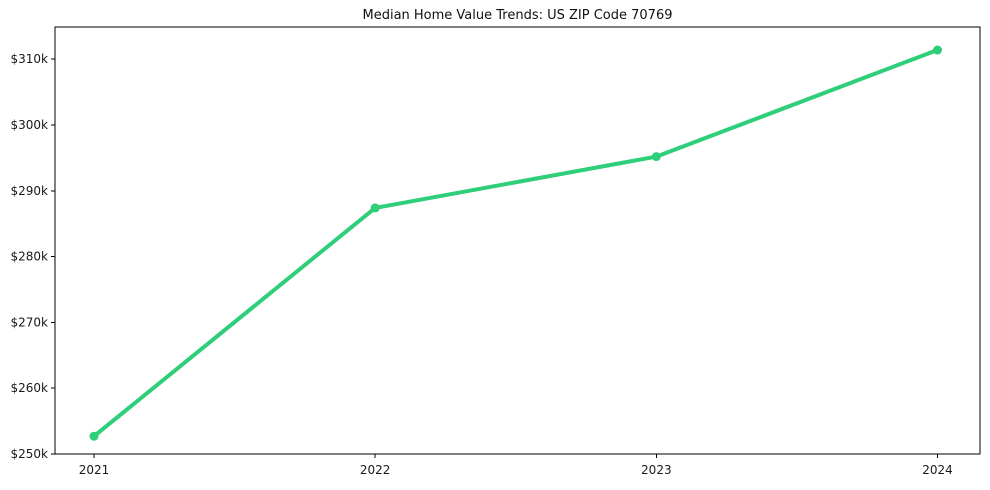  Describe the element at coordinates (937, 470) in the screenshot. I see `x-tick-label: 2024` at that location.